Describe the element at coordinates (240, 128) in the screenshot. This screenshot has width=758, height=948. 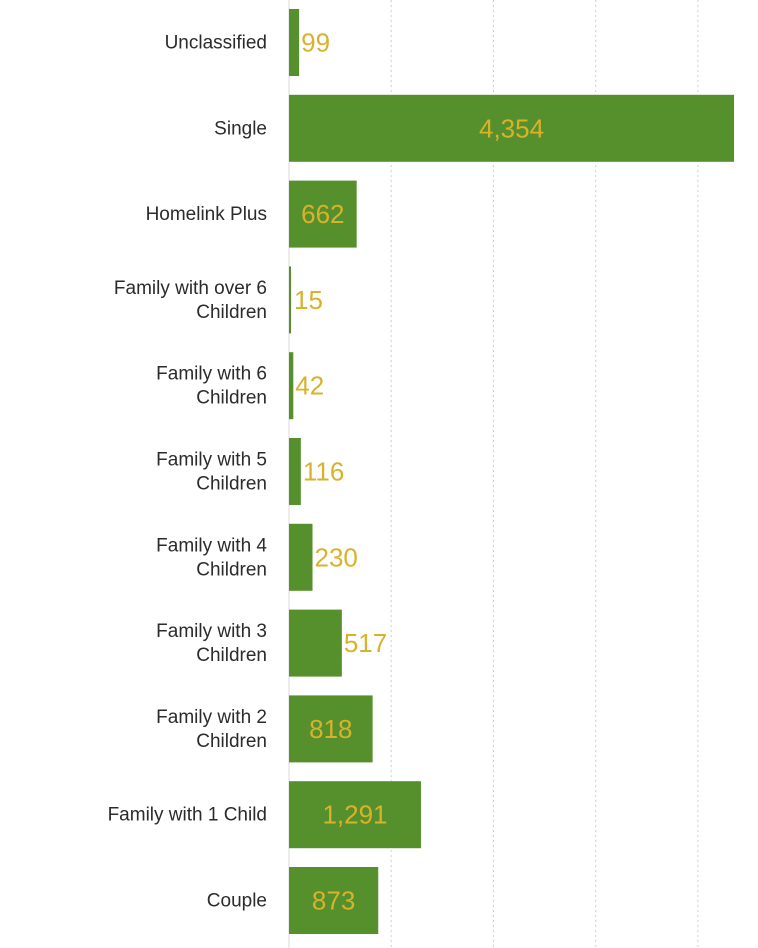
I see `category-label-single: Single` at that location.